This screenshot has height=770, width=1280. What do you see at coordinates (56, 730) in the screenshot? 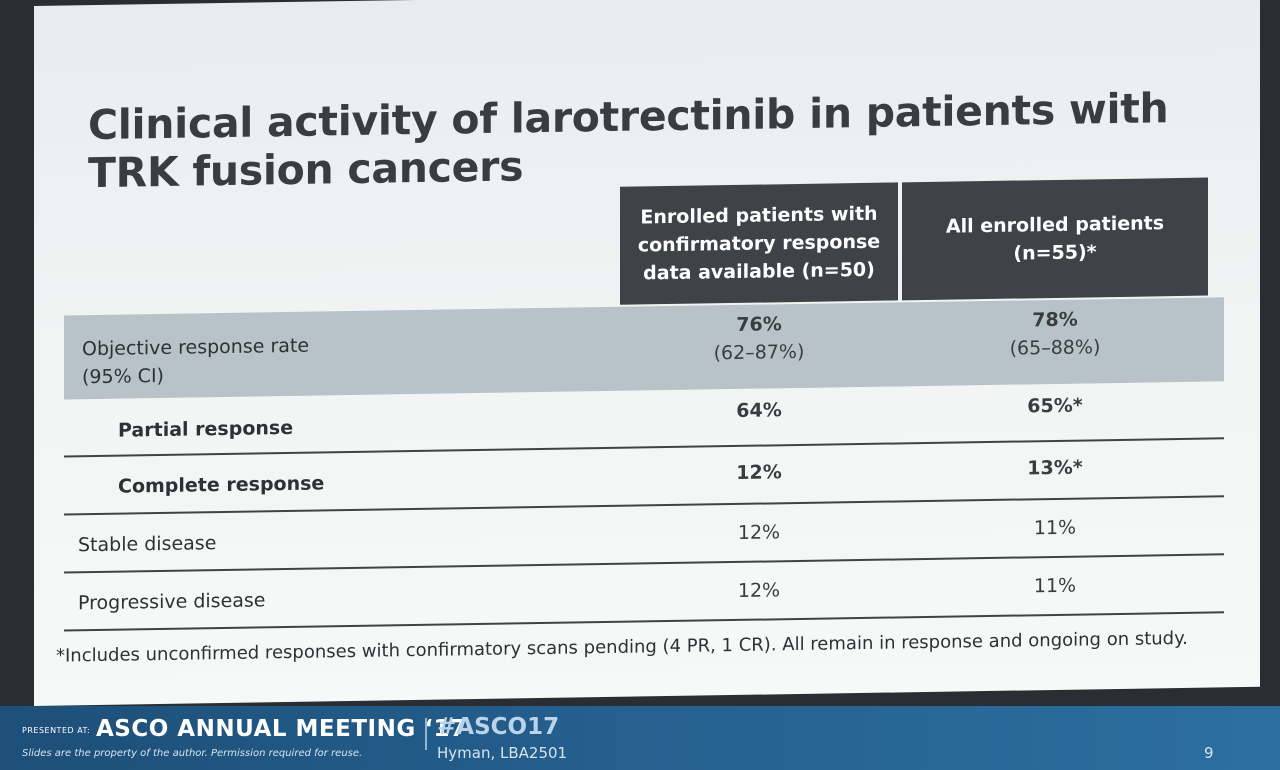
I see `presented-at-label: PRESENTED AT:` at bounding box center [56, 730].